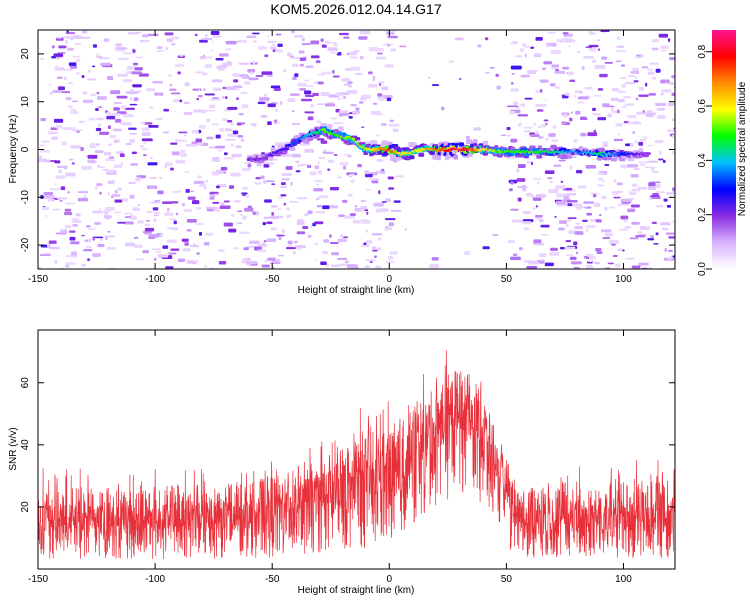 This screenshot has height=600, width=750. Describe the element at coordinates (356, 590) in the screenshot. I see `snr-xlabel: Height of straight line (km)` at that location.